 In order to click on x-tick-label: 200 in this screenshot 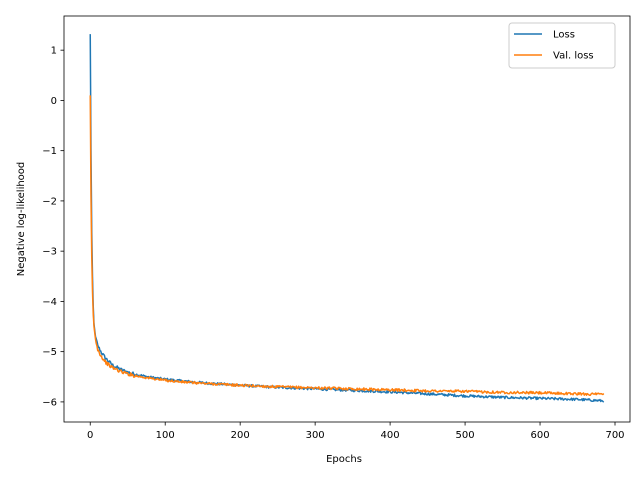, I will do `click(240, 435)`.